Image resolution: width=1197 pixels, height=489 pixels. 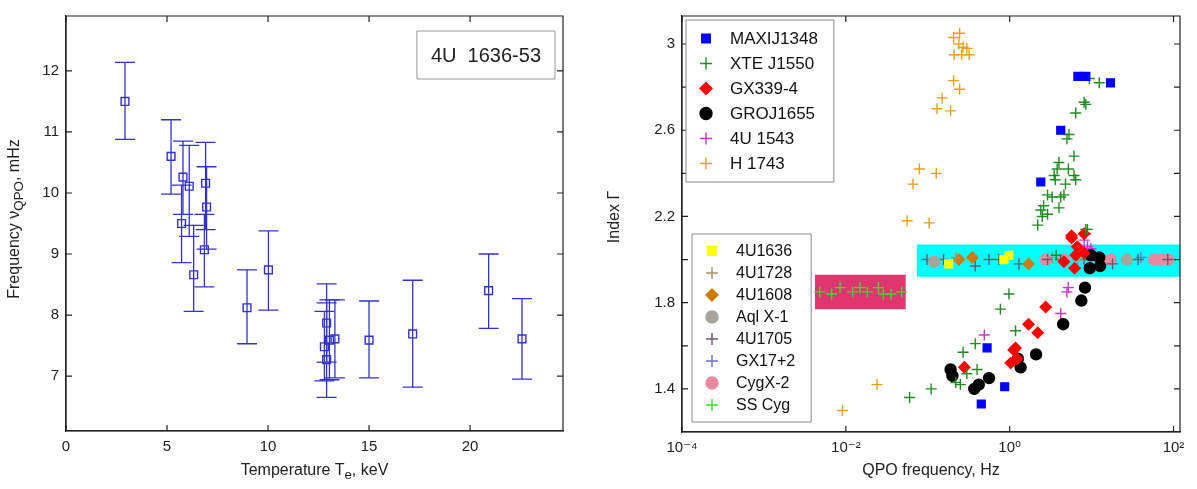 What do you see at coordinates (54, 314) in the screenshot?
I see `y-tick-label: 8` at bounding box center [54, 314].